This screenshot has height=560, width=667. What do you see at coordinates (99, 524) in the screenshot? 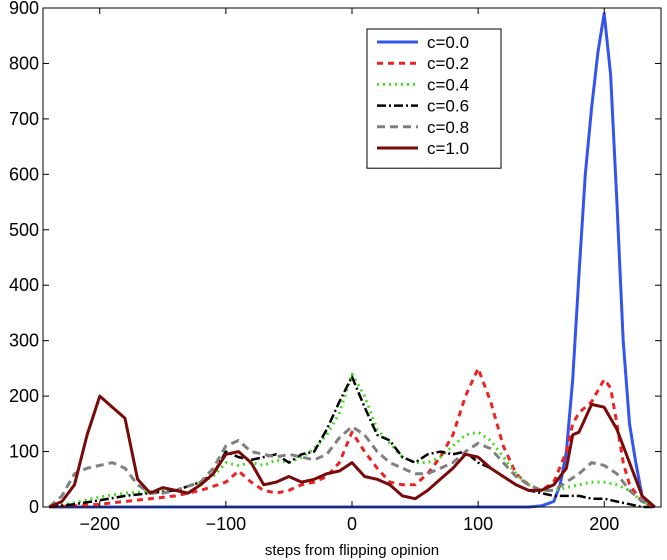
I see `x-tick-label: −200` at bounding box center [99, 524].